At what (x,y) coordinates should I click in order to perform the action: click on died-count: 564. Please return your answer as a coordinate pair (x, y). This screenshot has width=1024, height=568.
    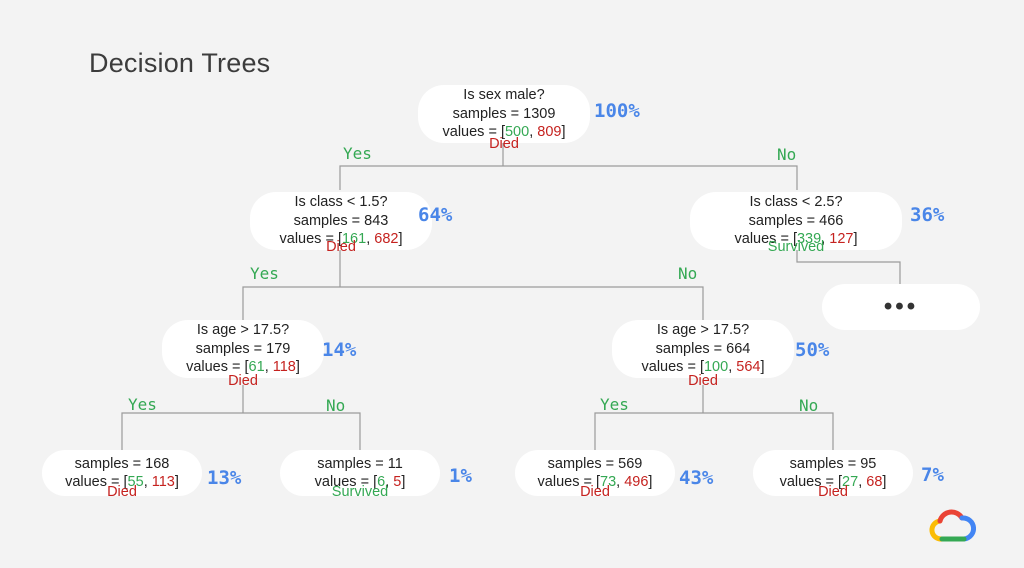
    Looking at the image, I should click on (748, 367).